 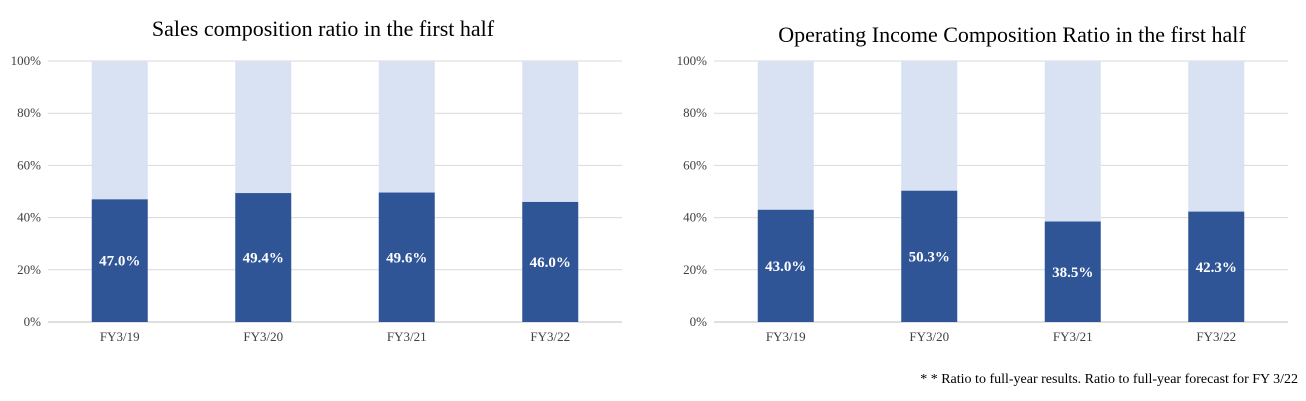 I want to click on bar-value-label: 38.5%, so click(x=1072, y=273).